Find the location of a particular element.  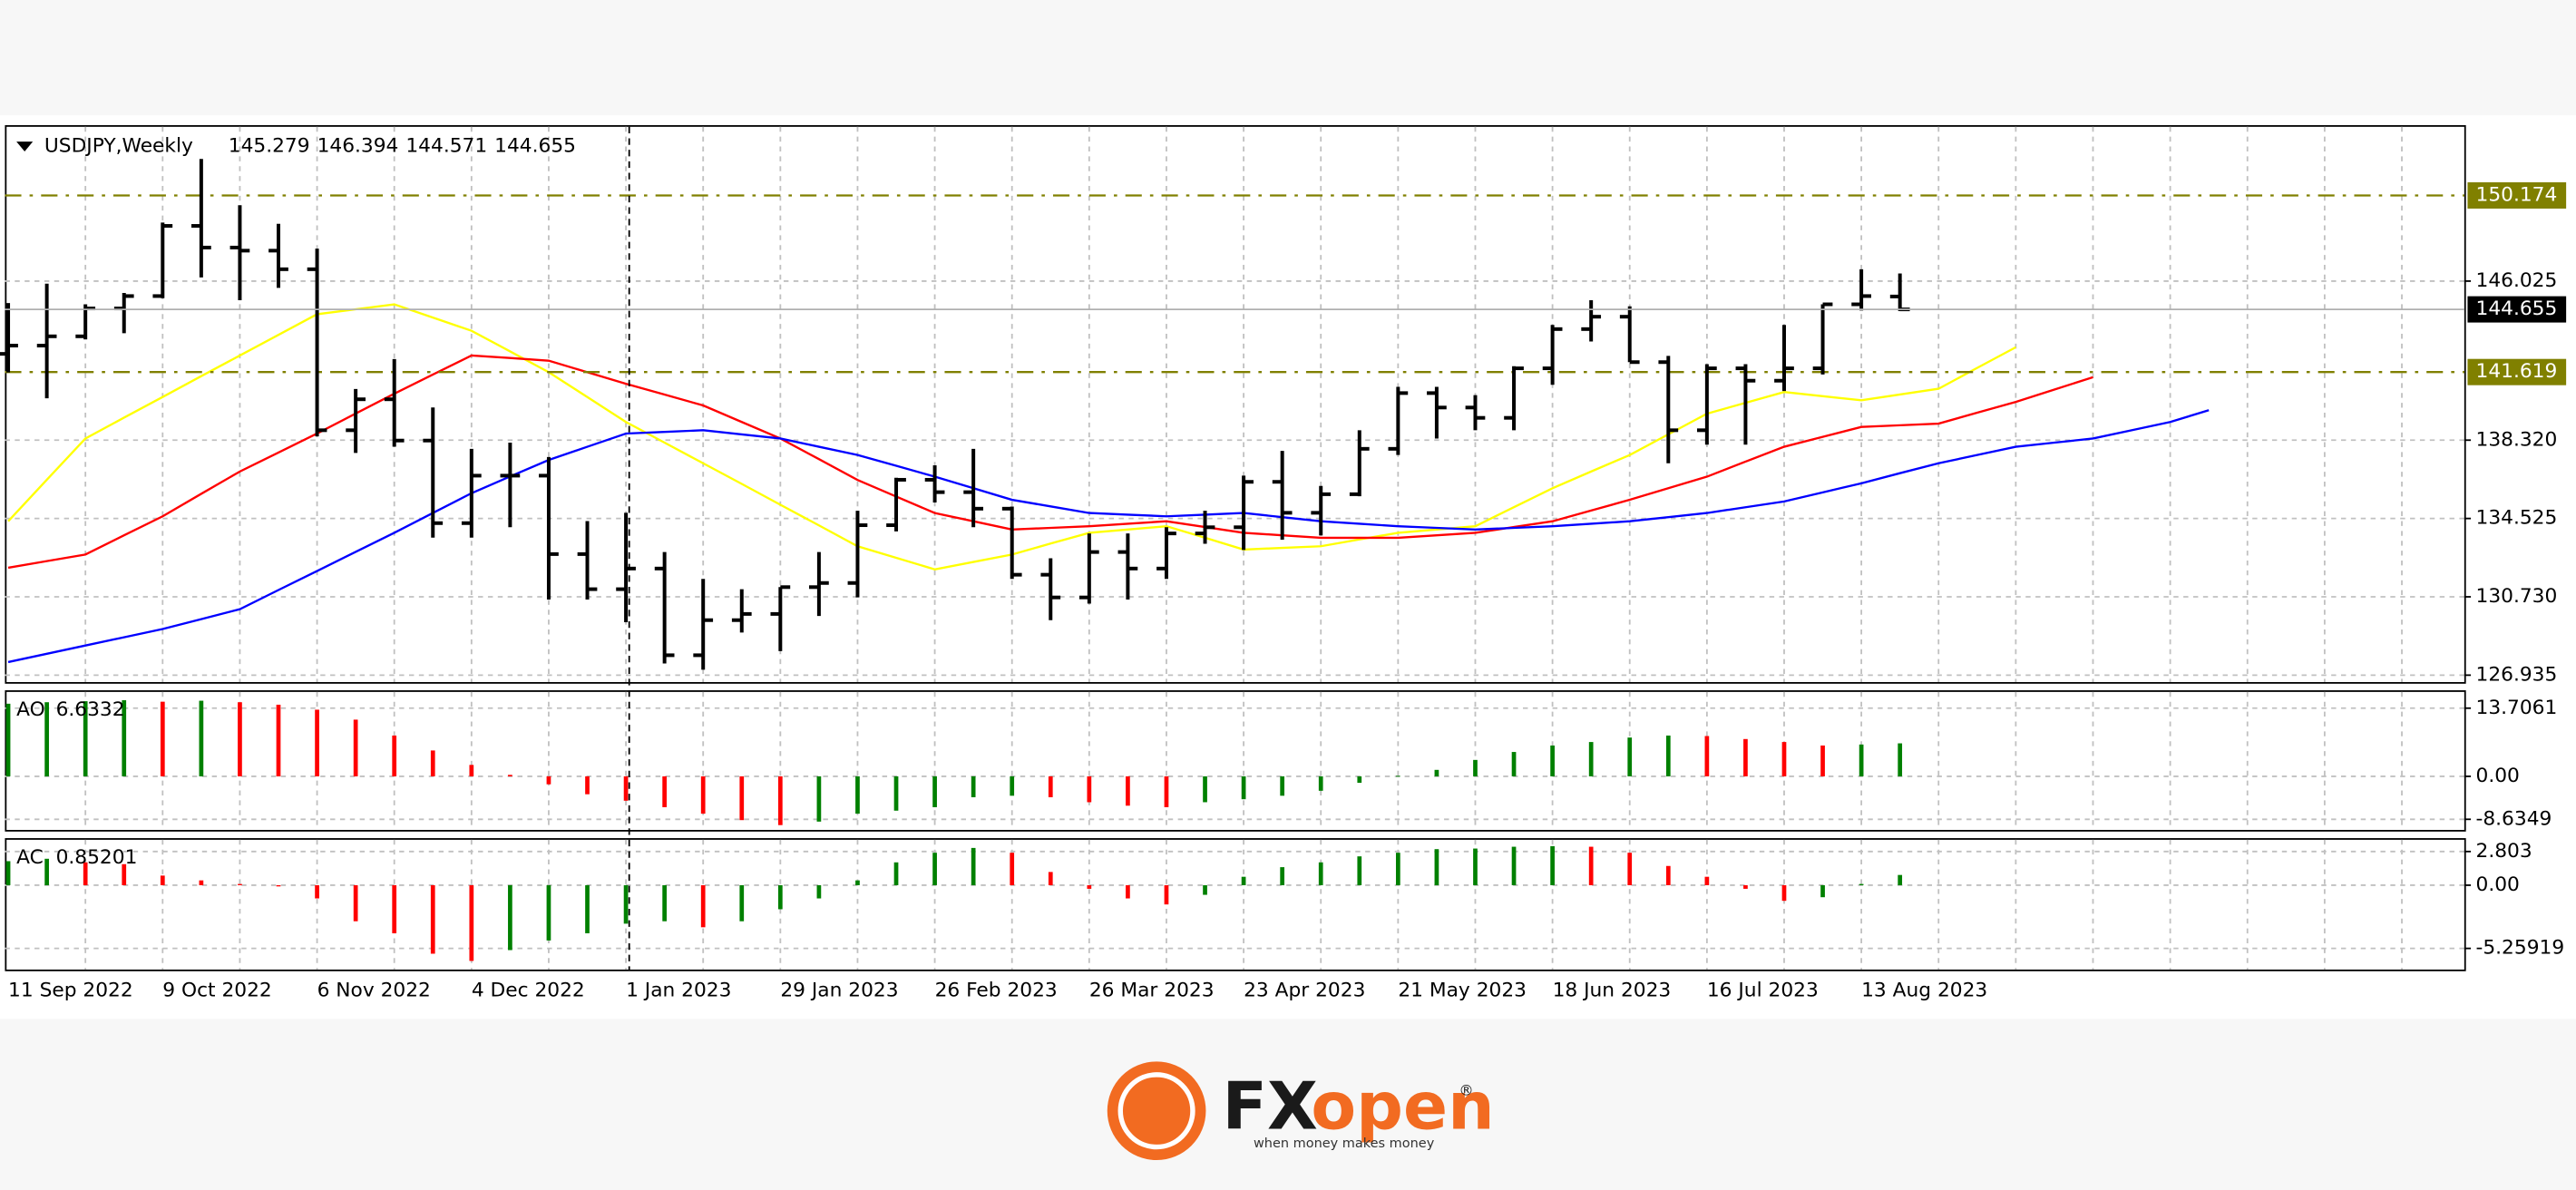

logo-open: open is located at coordinates (1402, 1107).